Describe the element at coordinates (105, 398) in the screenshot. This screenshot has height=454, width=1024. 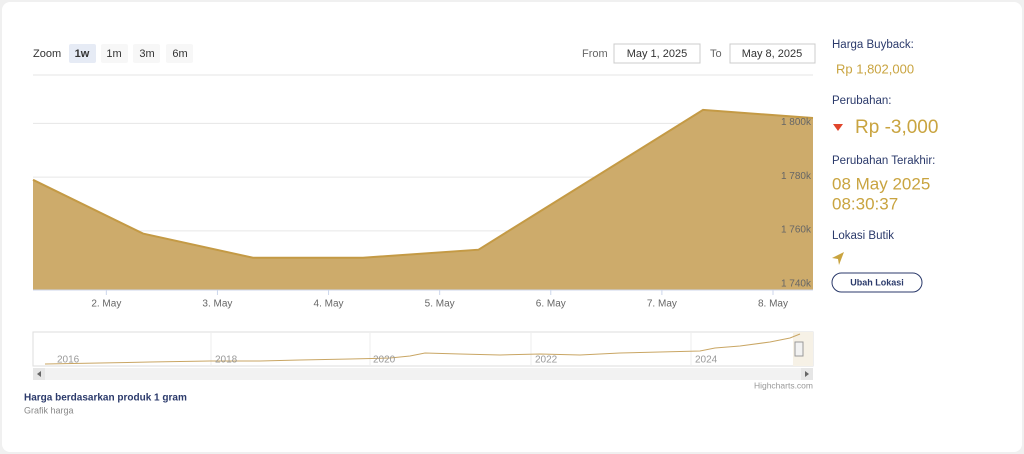
I see `caption-title: Harga berdasarkan produk 1 gram` at that location.